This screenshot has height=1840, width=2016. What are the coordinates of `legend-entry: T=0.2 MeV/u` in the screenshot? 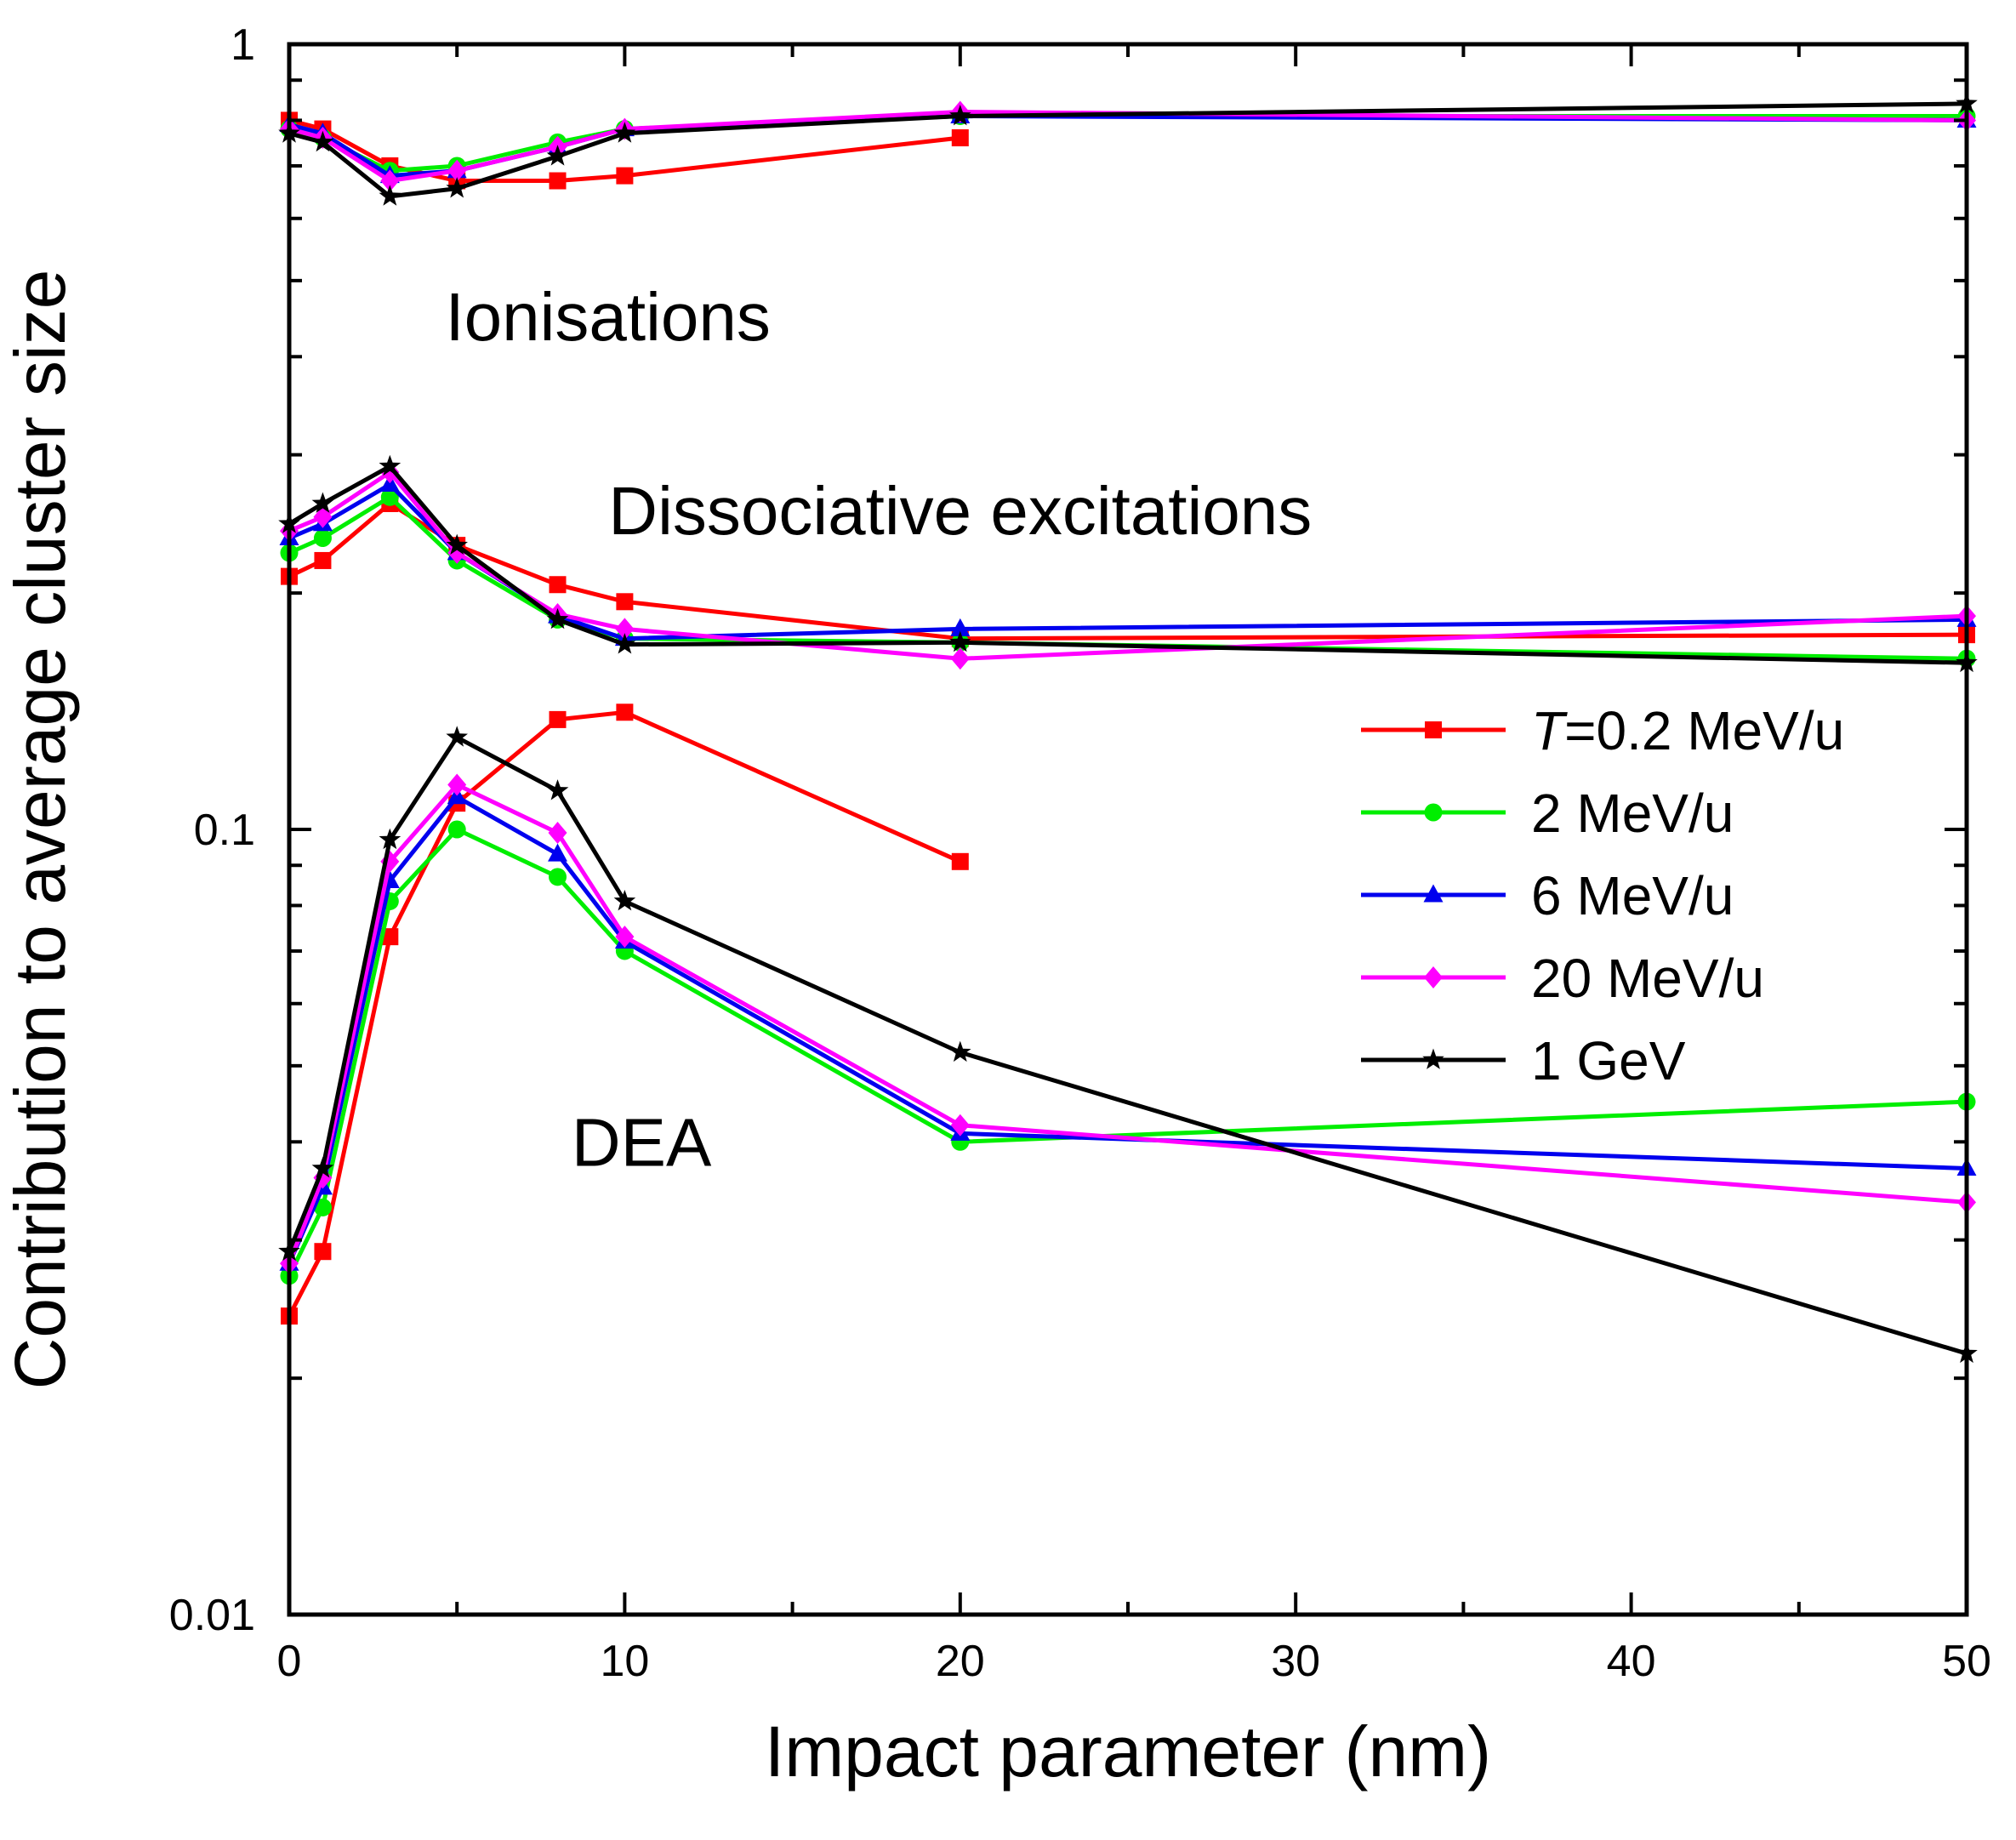 It's located at (1687, 731).